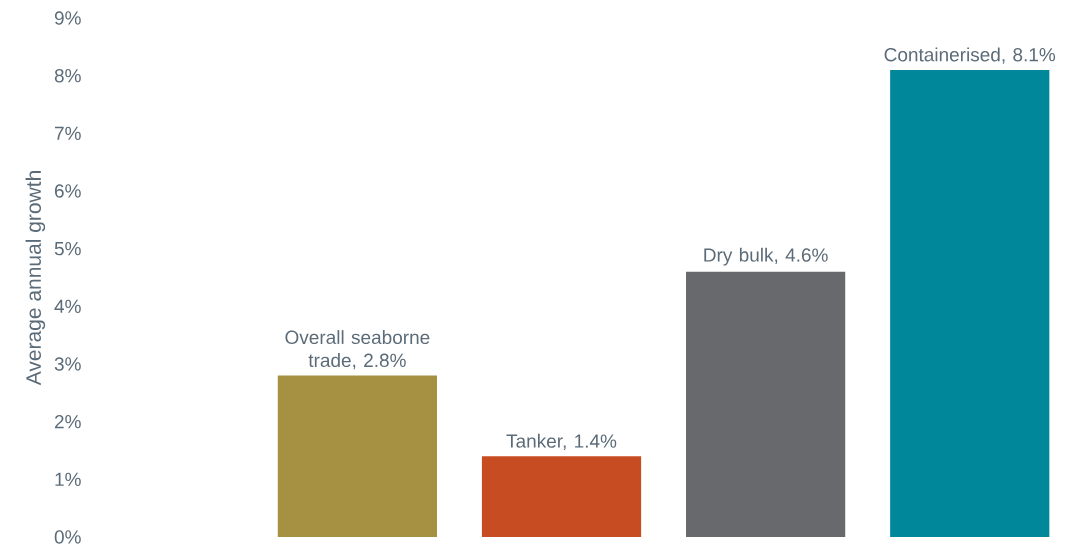  I want to click on y-tick-label: 4%, so click(67, 306).